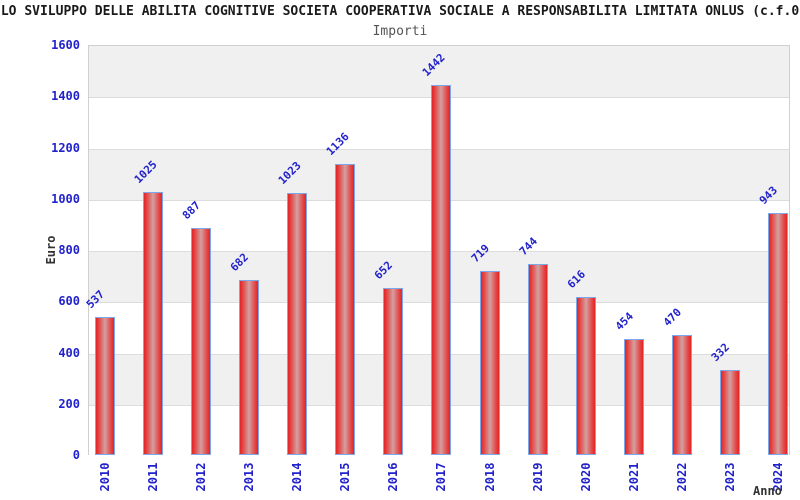  What do you see at coordinates (65, 45) in the screenshot?
I see `y-tick-label-1600: 1600` at bounding box center [65, 45].